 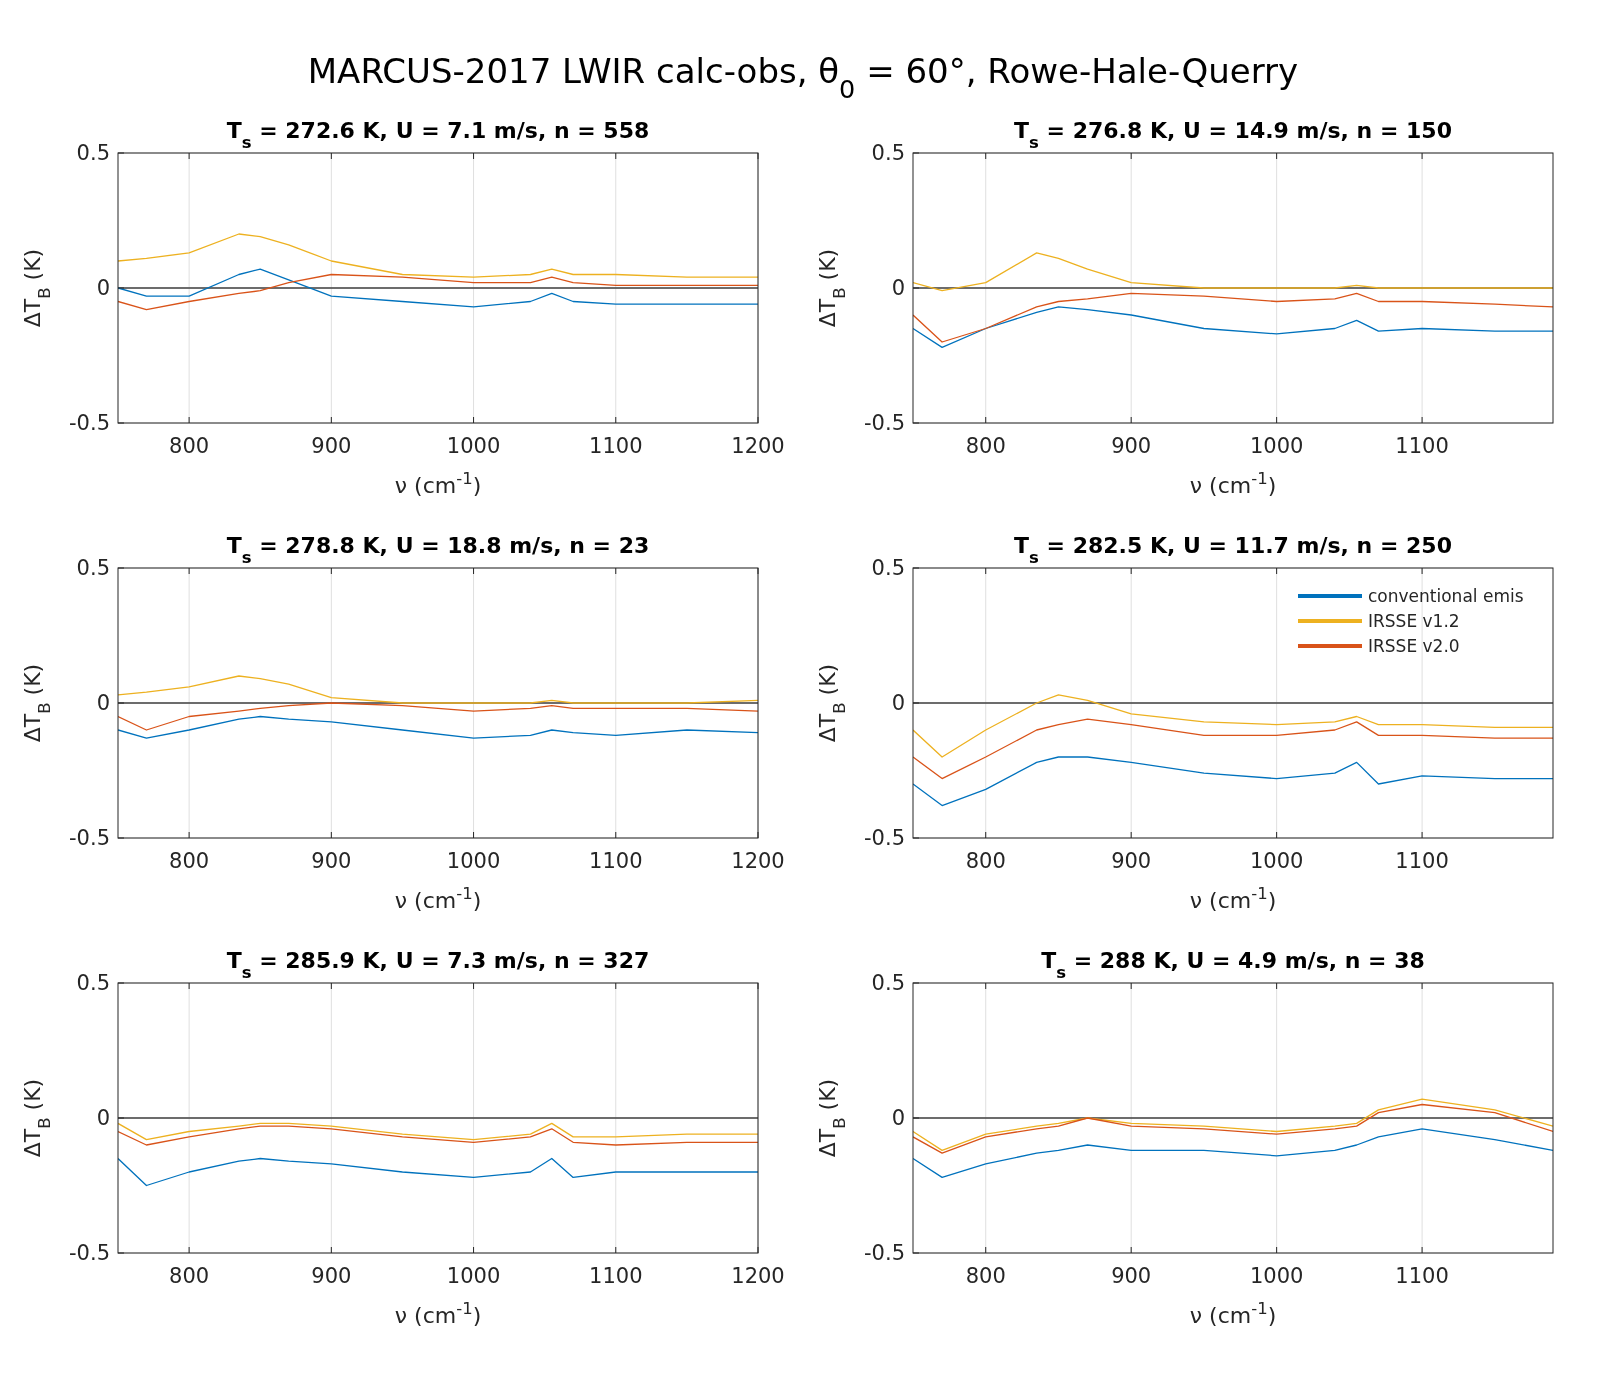 What do you see at coordinates (1233, 965) in the screenshot?
I see `chart-title: T$_{s}$ = 288 K, U = 4.9 m/s, n = 38` at bounding box center [1233, 965].